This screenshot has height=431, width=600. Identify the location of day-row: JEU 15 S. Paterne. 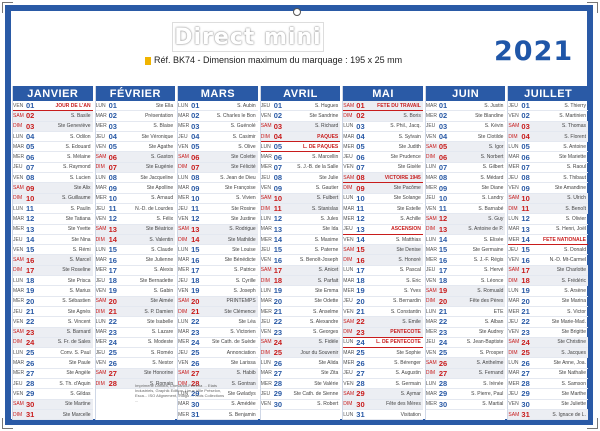
(300, 250).